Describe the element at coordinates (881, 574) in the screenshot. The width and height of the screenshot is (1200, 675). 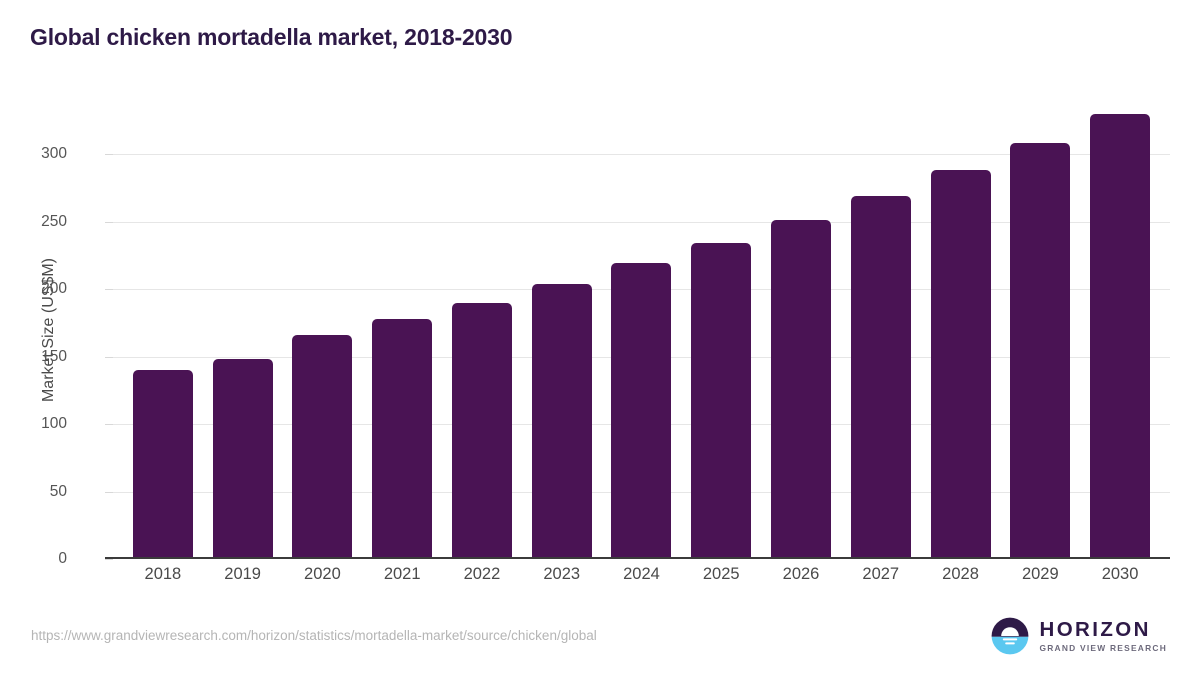
I see `x-tick-label: 2027` at that location.